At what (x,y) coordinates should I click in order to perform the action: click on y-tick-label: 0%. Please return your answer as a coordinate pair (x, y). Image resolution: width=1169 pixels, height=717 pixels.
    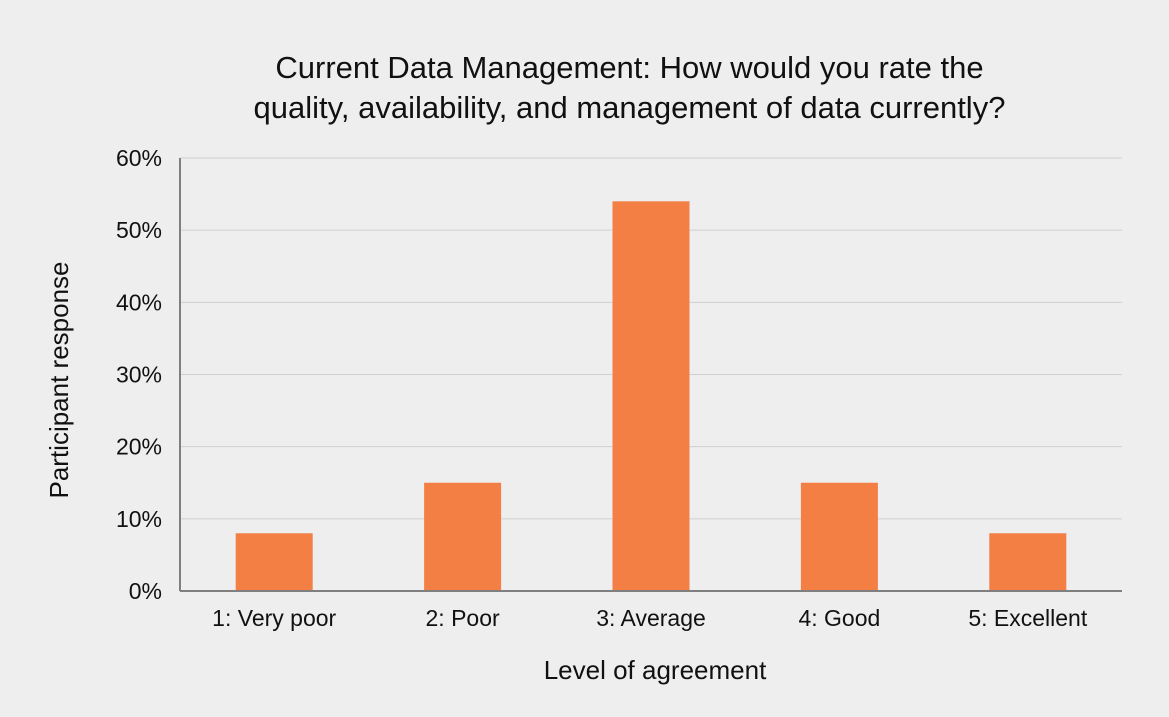
    Looking at the image, I should click on (145, 591).